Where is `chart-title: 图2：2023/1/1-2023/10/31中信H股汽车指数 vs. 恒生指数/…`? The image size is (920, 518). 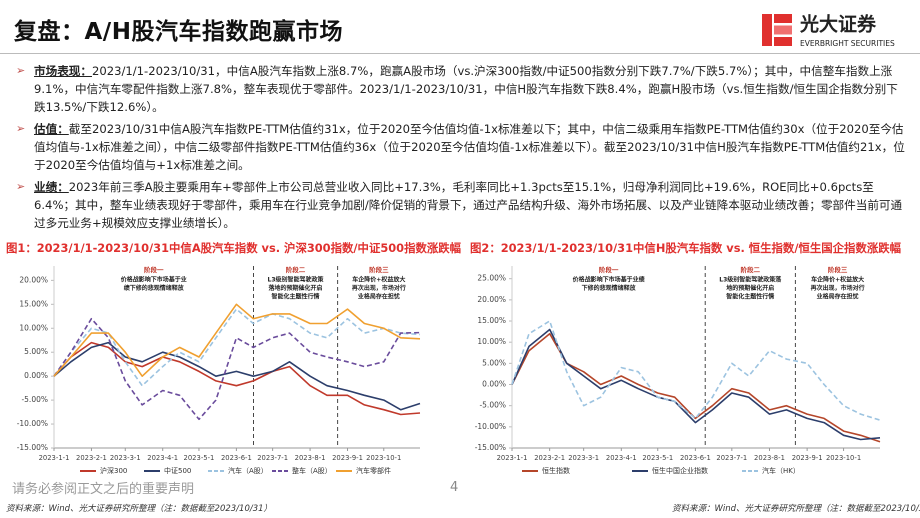
chart-title: 图2：2023/1/1-2023/10/31中信H股汽车指数 vs. 恒生指数/… is located at coordinates (686, 248).